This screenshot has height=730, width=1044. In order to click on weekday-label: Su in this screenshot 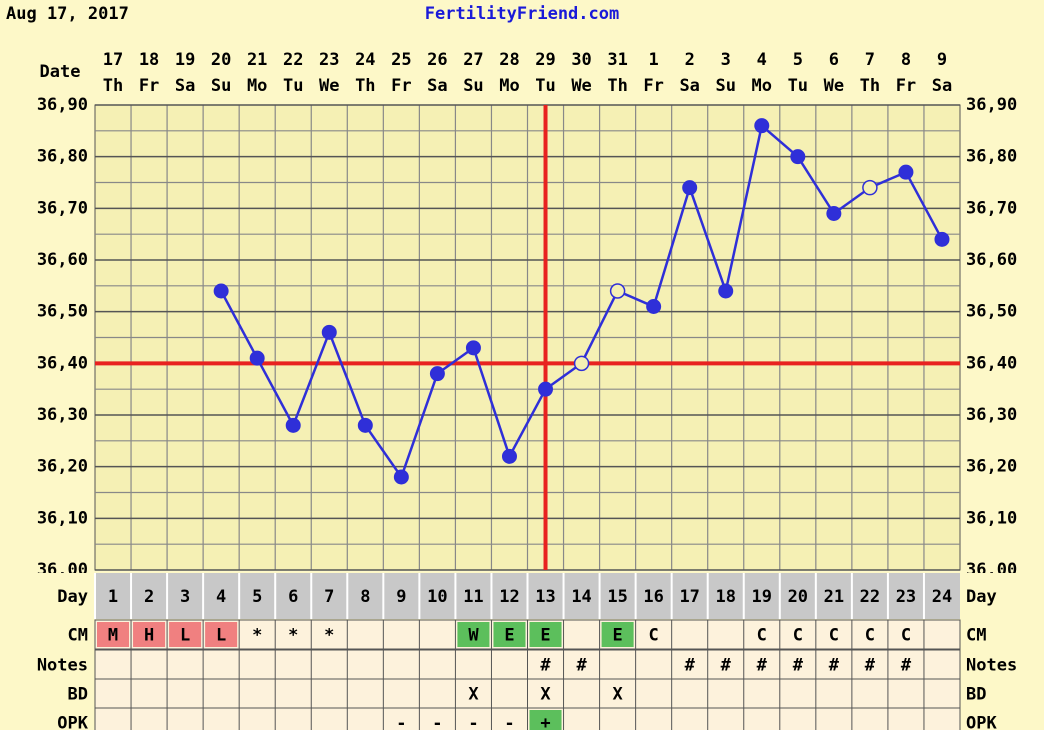, I will do `click(473, 86)`.